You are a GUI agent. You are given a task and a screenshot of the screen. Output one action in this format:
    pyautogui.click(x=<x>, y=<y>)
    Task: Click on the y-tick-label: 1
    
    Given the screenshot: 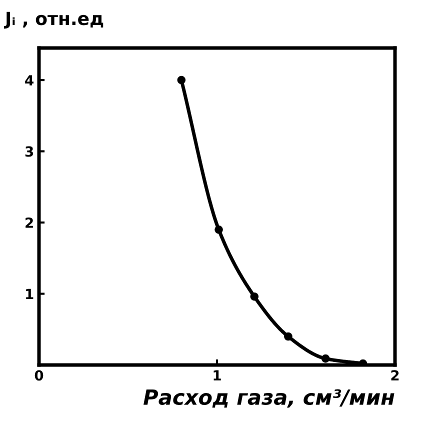 What is the action you would take?
    pyautogui.click(x=30, y=294)
    